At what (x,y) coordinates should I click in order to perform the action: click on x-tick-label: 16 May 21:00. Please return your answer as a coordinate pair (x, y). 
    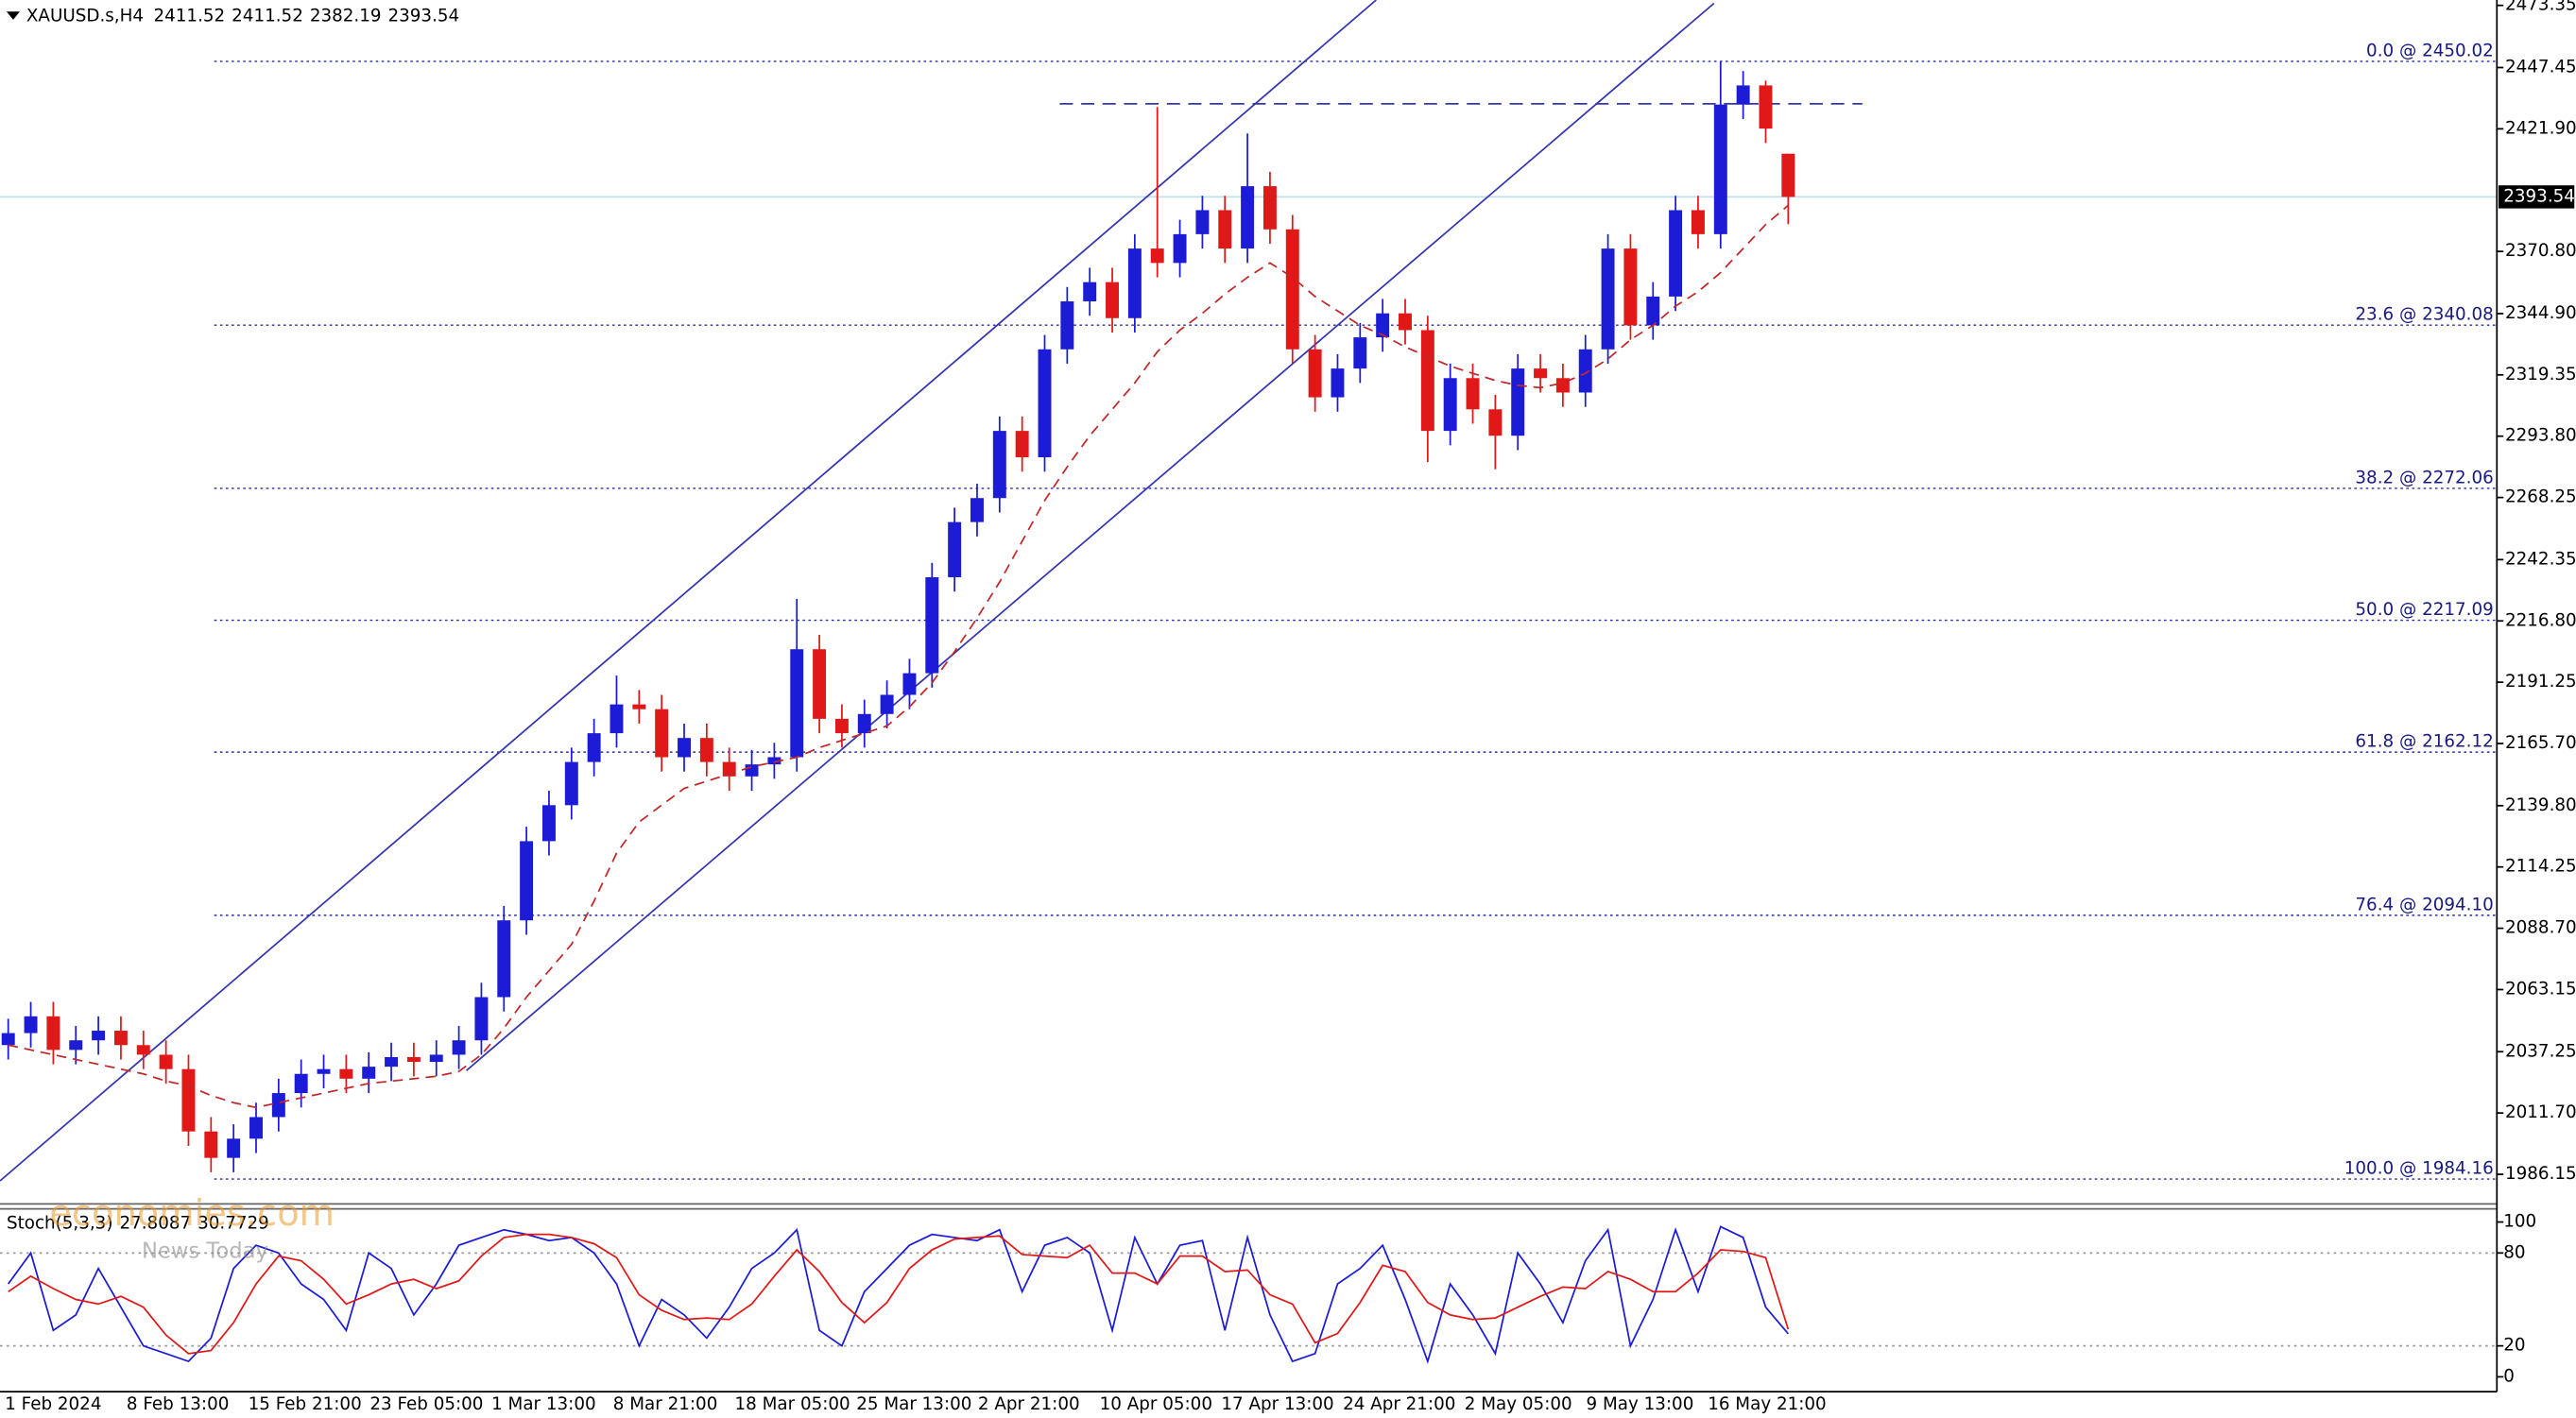
    Looking at the image, I should click on (1767, 1404).